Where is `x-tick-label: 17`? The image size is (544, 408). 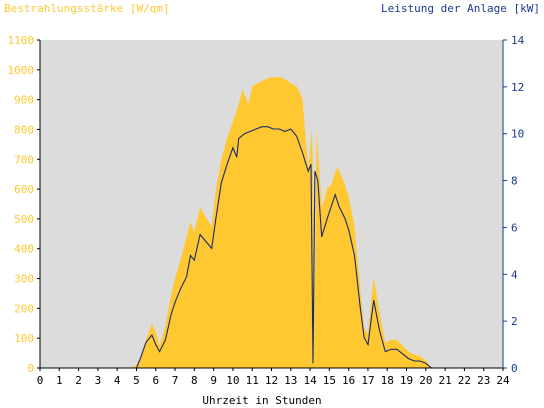 x-tick-label: 17 is located at coordinates (367, 380).